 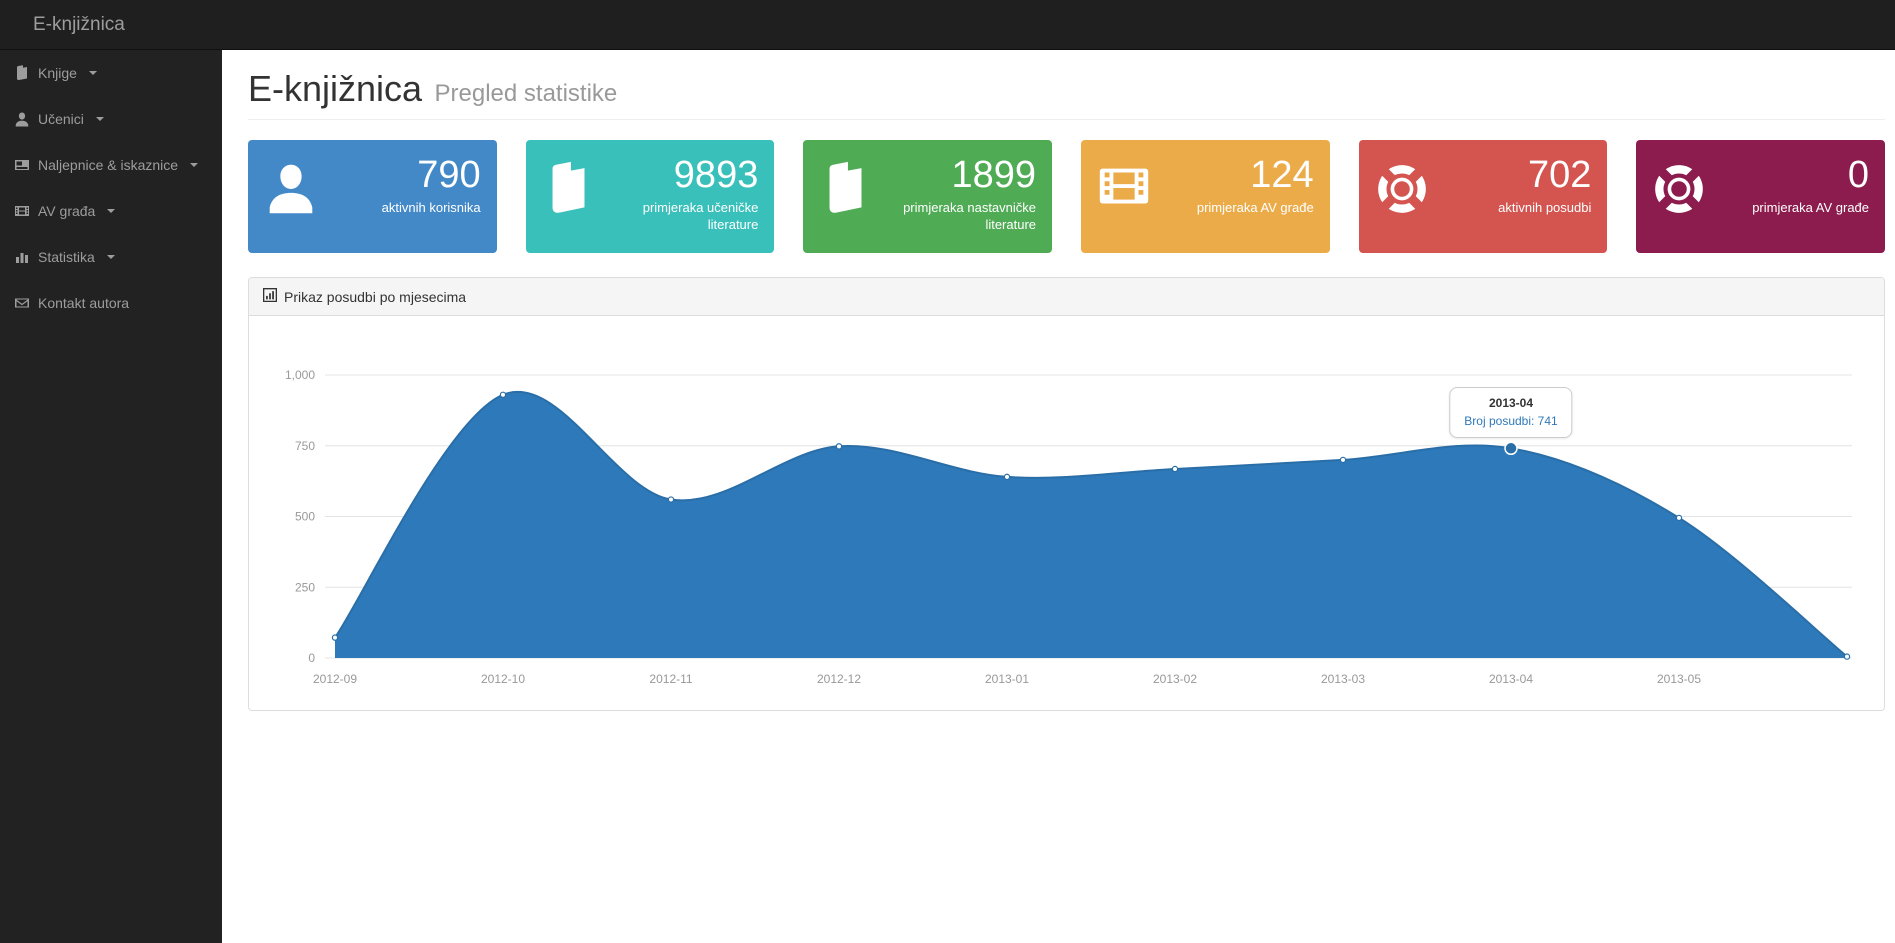 I want to click on stat-value: 0, so click(x=1858, y=175).